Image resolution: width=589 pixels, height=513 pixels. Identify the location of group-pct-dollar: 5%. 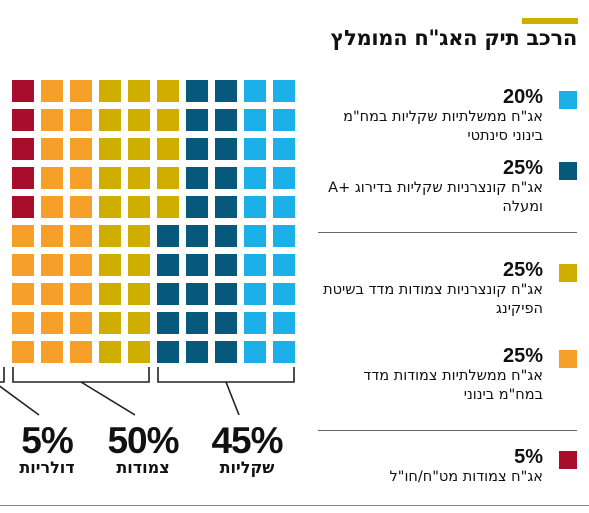
(47, 440).